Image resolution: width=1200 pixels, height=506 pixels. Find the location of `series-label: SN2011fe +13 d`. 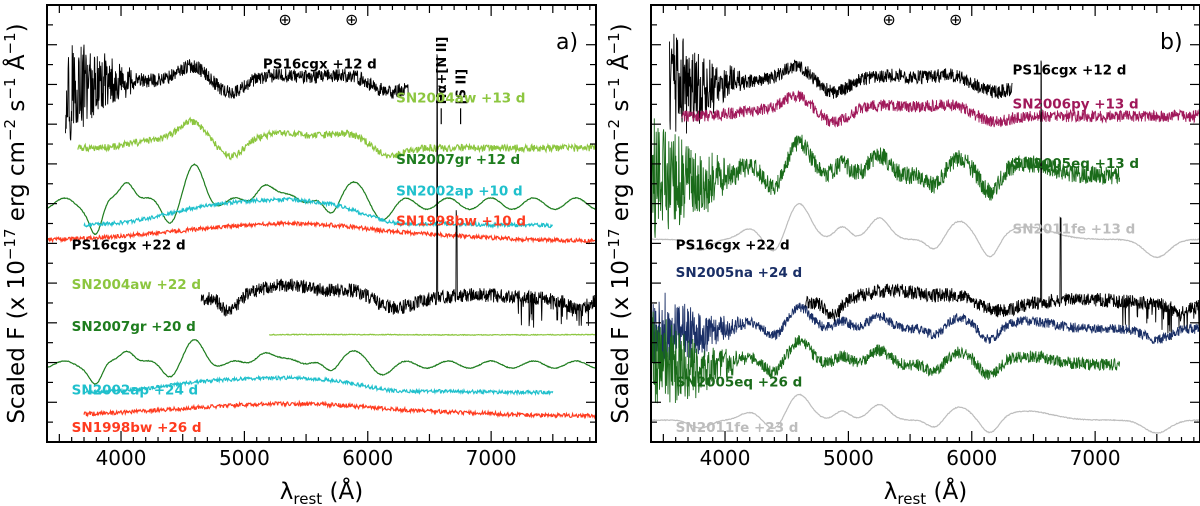

series-label: SN2011fe +13 d is located at coordinates (1073, 229).